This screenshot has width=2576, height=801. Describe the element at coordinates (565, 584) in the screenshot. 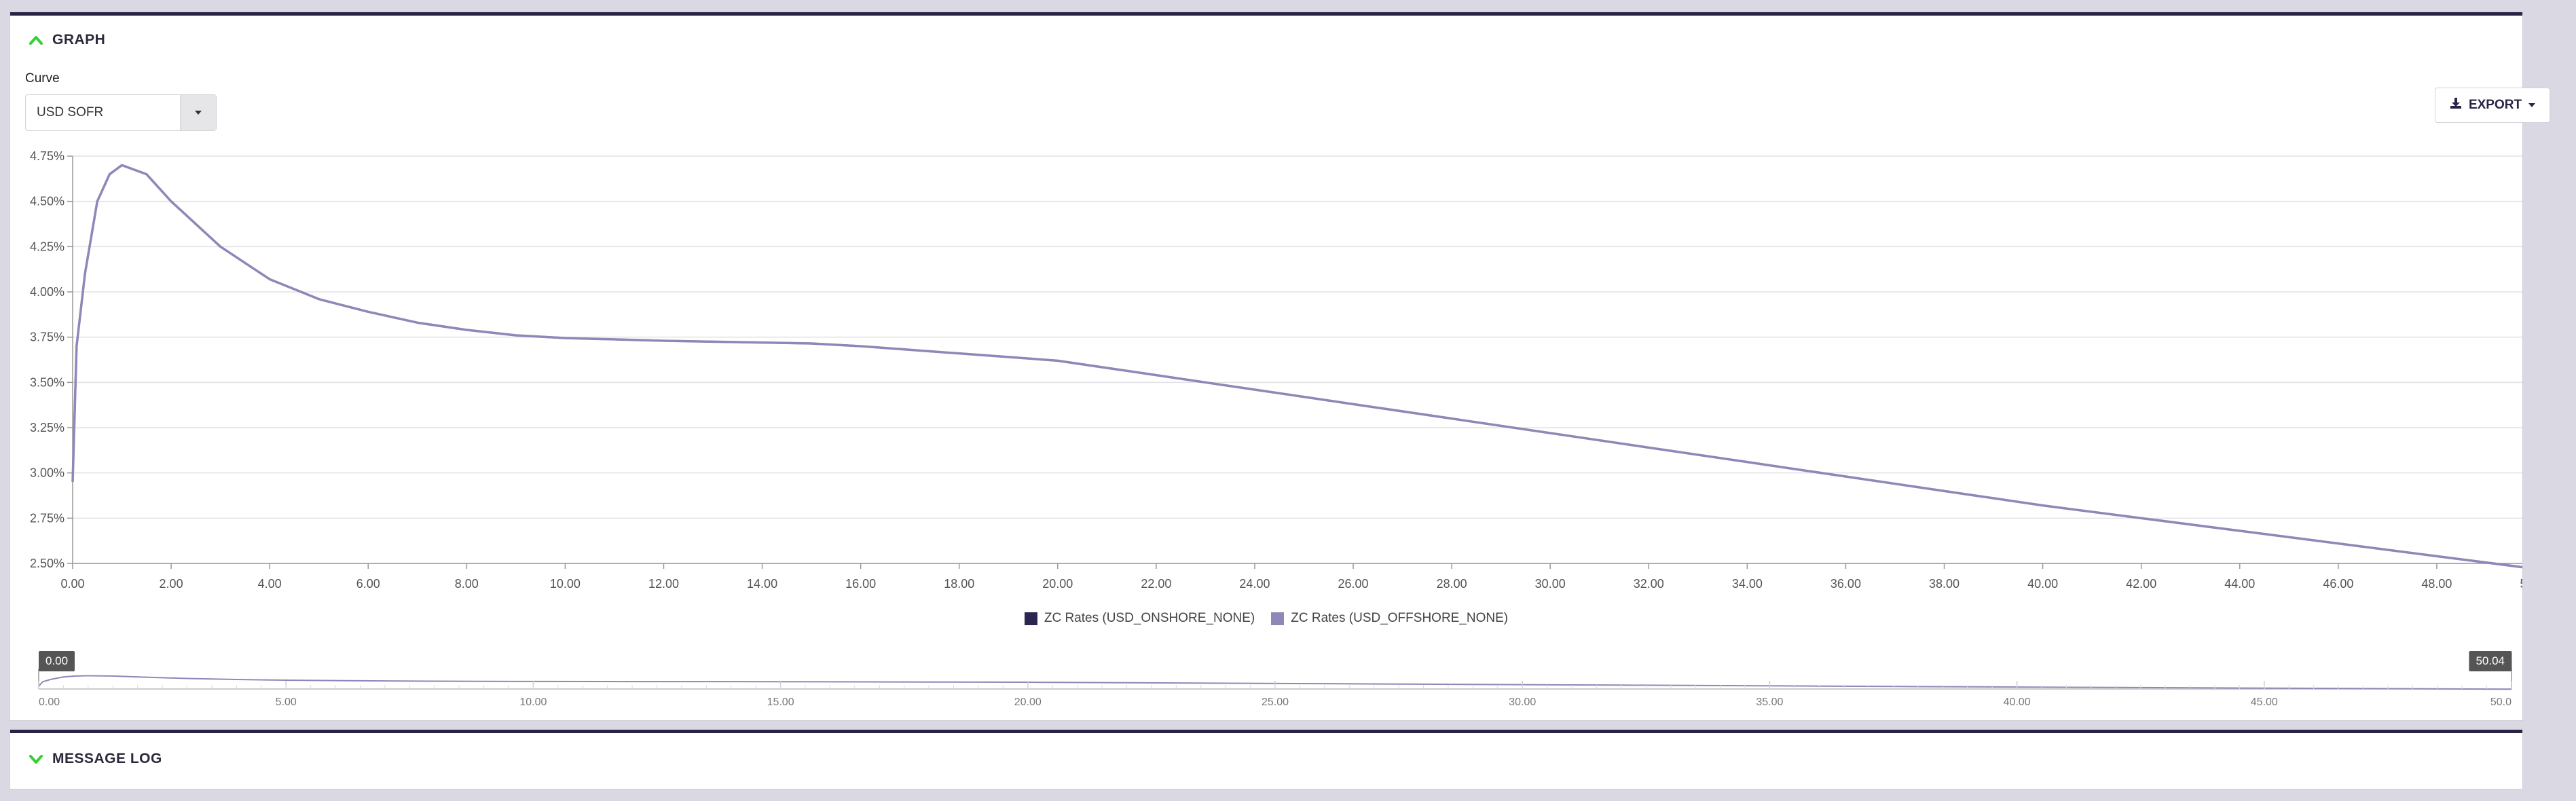

I see `x-tick-label: 10.00` at that location.